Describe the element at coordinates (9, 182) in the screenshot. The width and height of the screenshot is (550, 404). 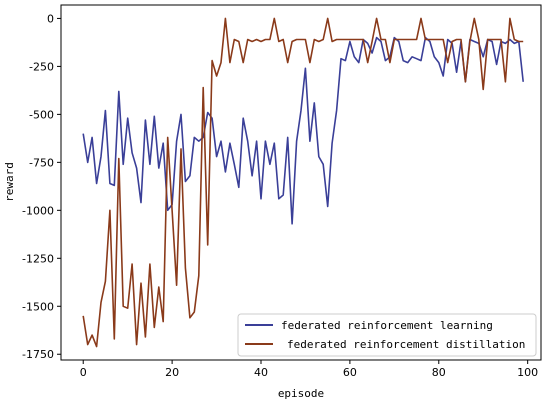
I see `y-axis-label: reward` at that location.